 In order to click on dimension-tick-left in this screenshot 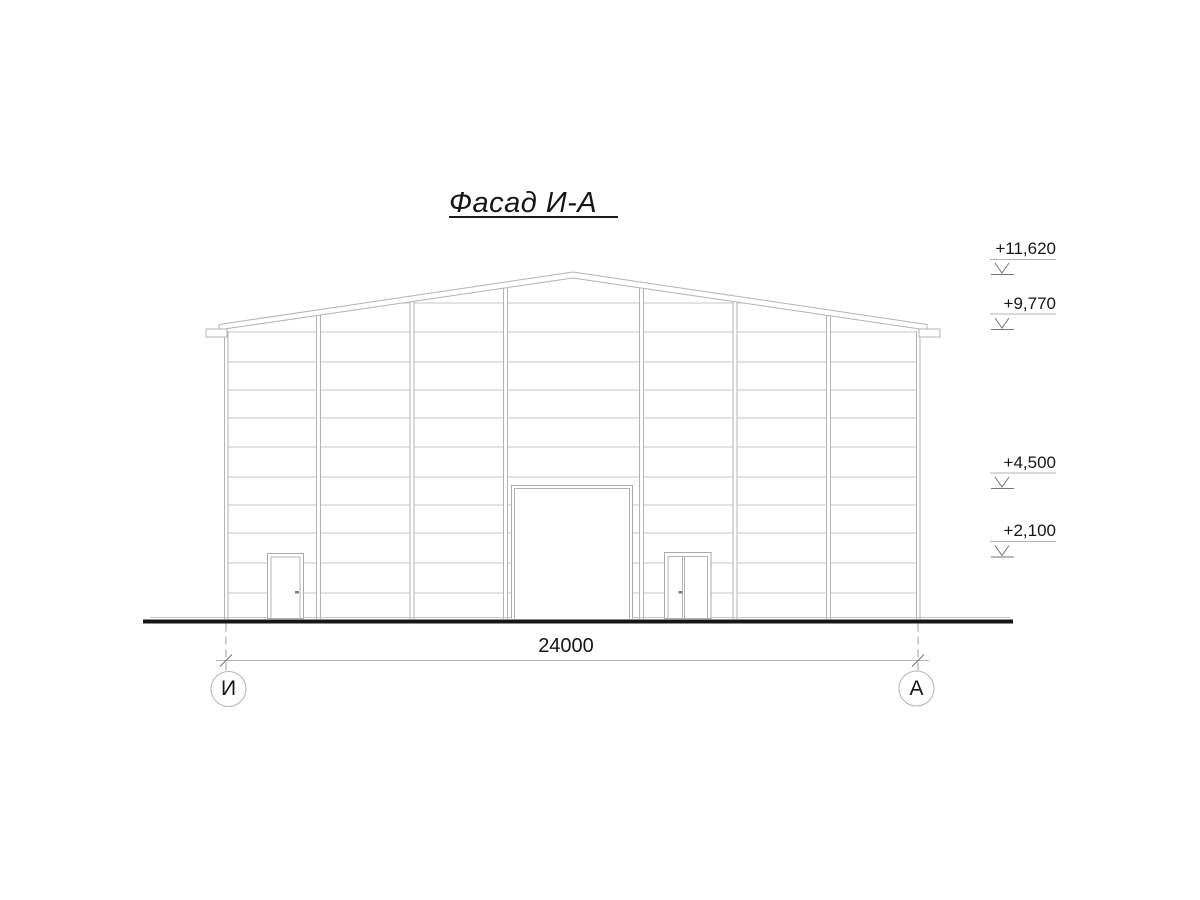, I will do `click(226, 660)`.